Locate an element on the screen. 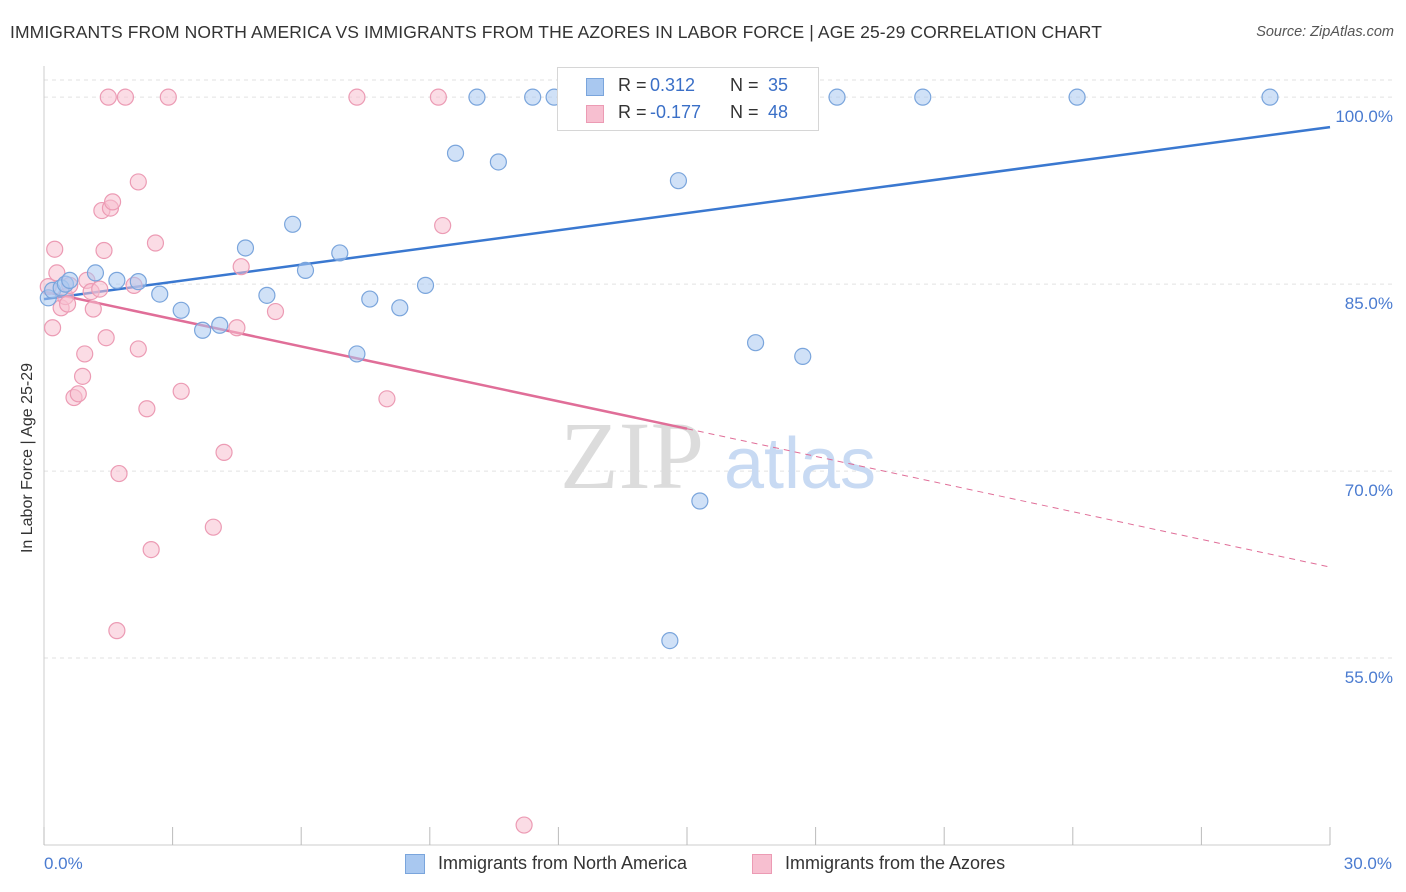 This screenshot has width=1406, height=892. stats-row-azores: R = -0.177 N = 48 is located at coordinates (688, 114).